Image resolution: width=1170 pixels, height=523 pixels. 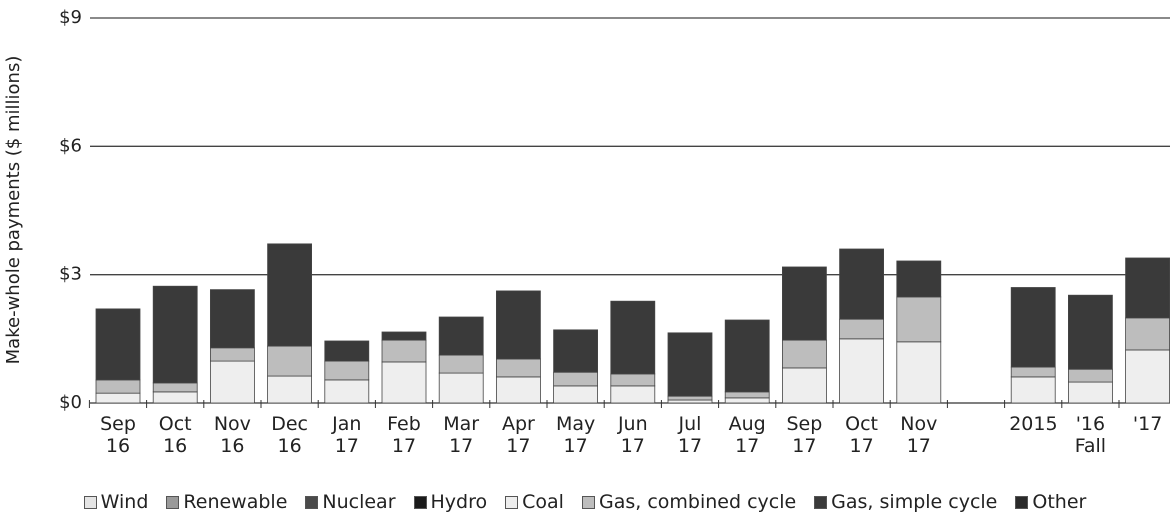 What do you see at coordinates (70, 402) in the screenshot?
I see `y-tick-label: $0` at bounding box center [70, 402].